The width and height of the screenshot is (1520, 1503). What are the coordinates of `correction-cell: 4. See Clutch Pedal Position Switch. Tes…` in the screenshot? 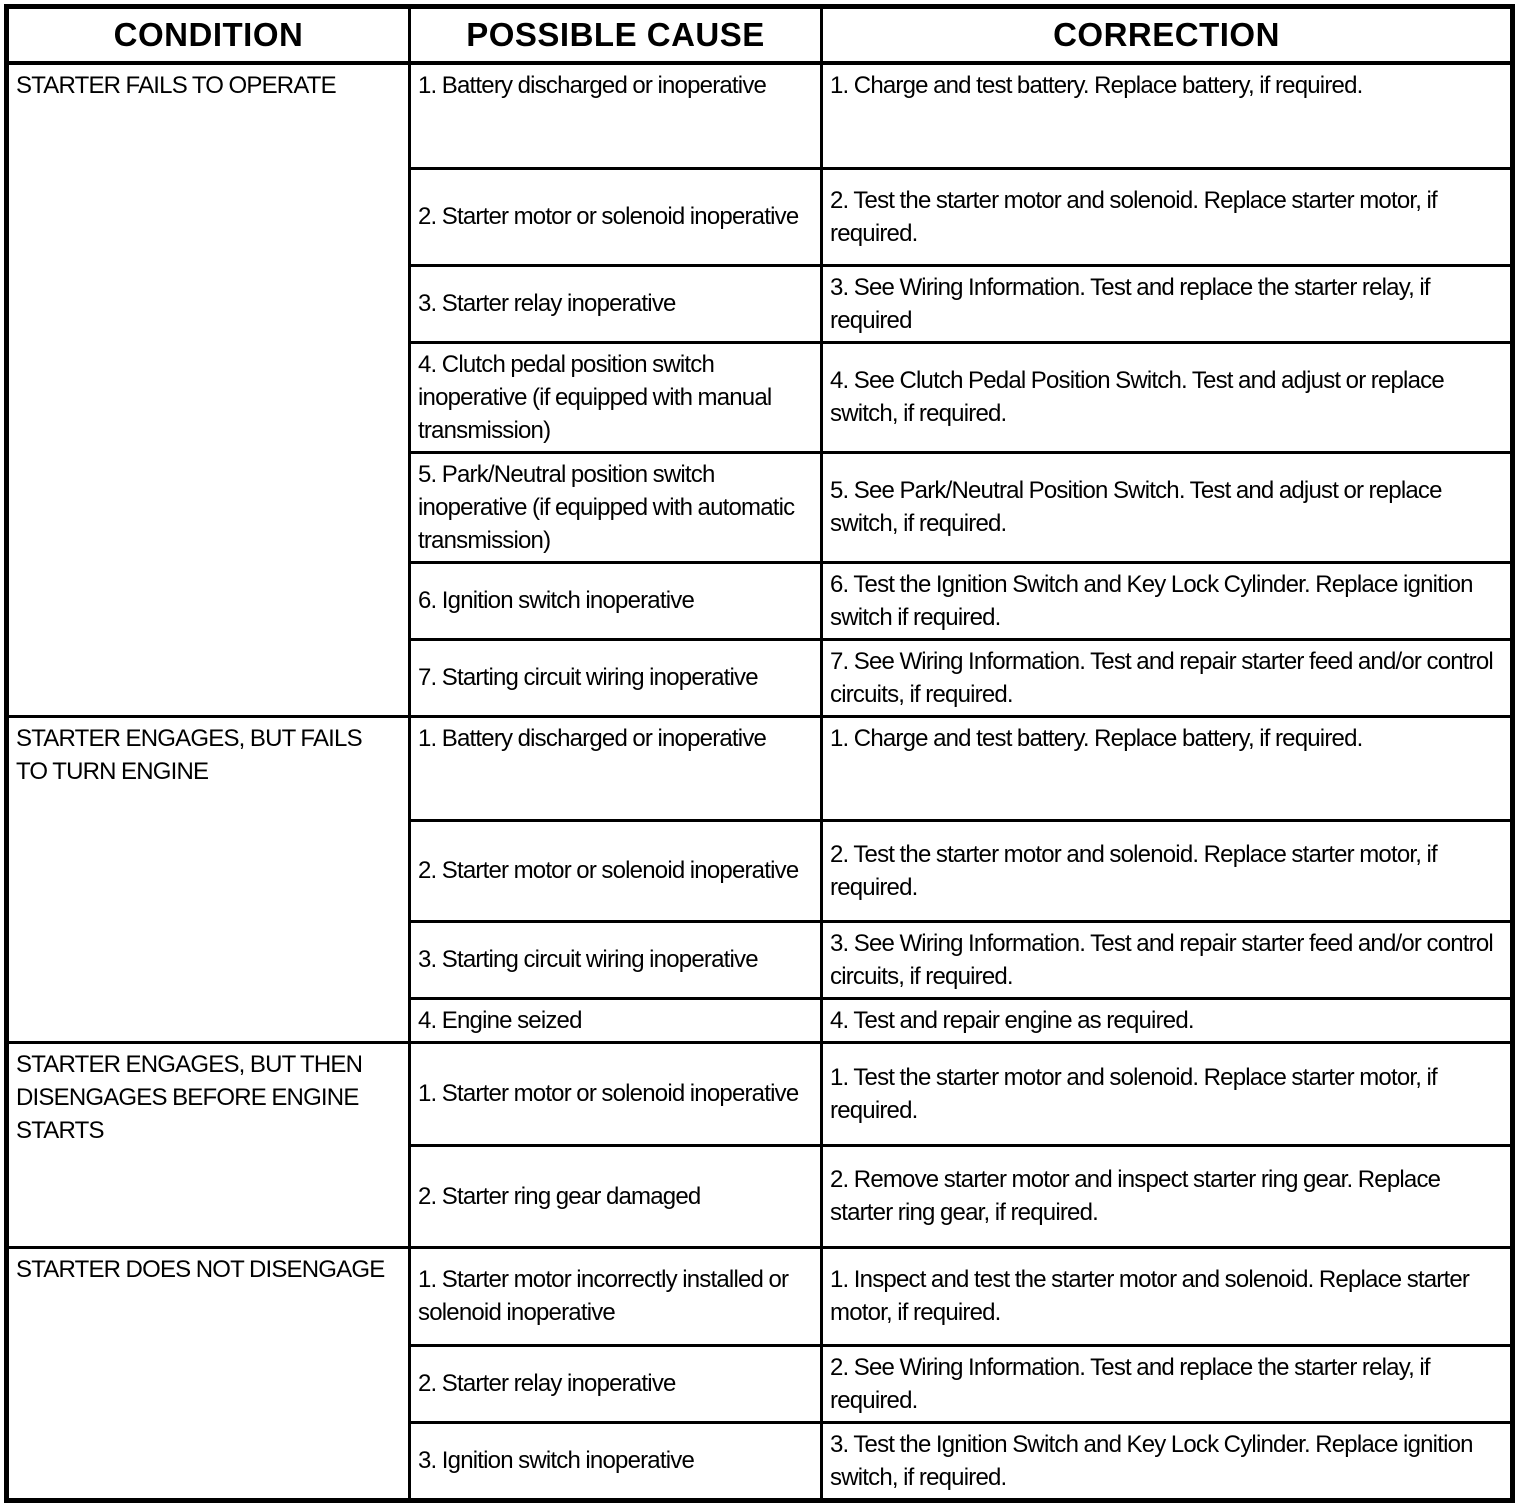 It's located at (1167, 397).